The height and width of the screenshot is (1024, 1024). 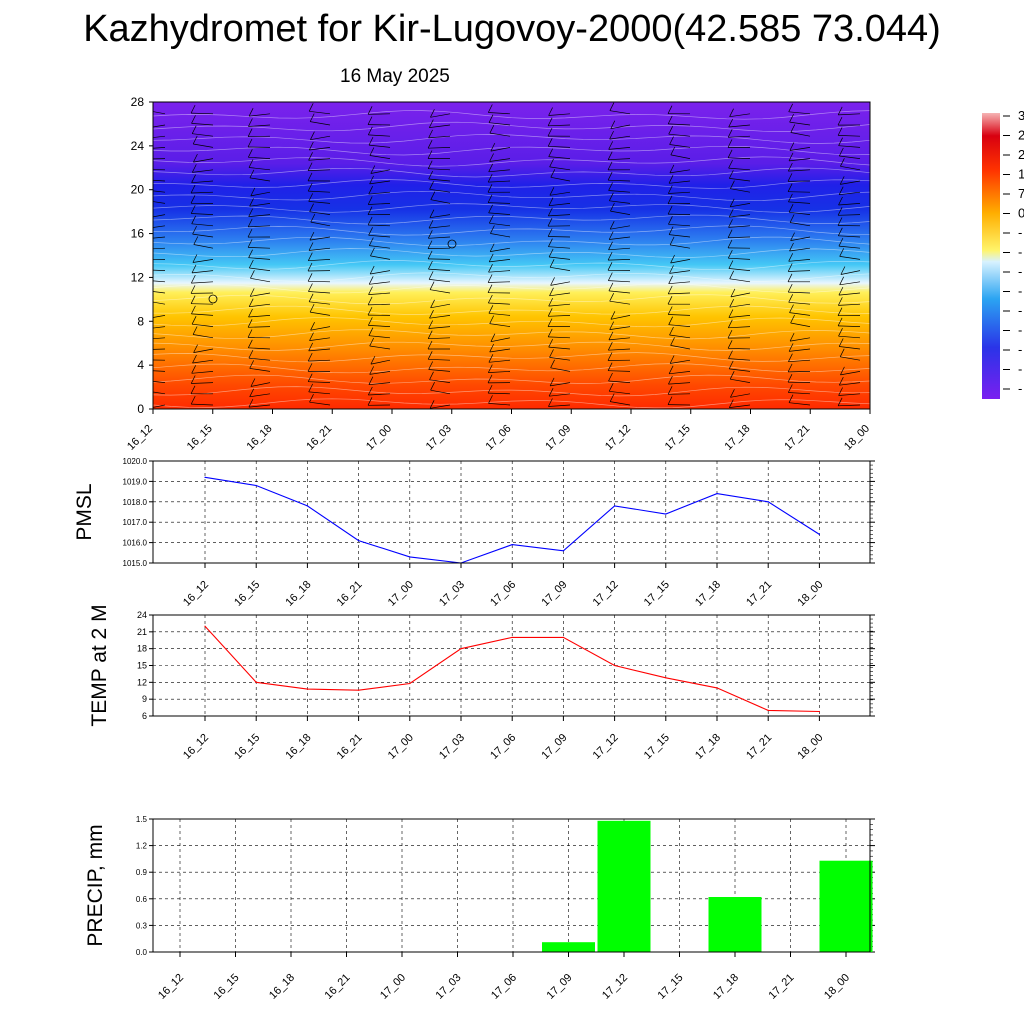 I want to click on colorbar-label: 2, so click(x=1021, y=135).